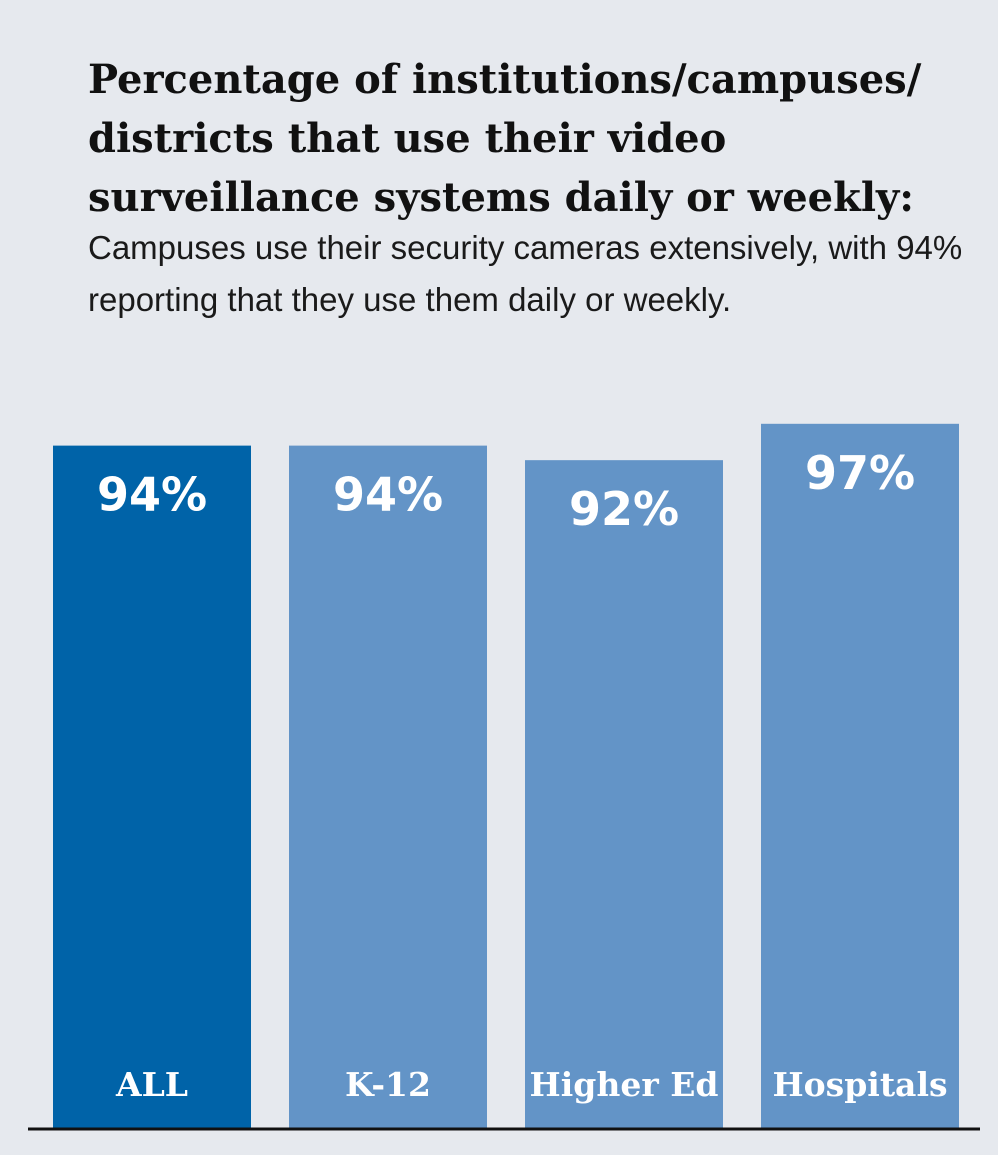  What do you see at coordinates (860, 776) in the screenshot?
I see `bar-hospitals` at bounding box center [860, 776].